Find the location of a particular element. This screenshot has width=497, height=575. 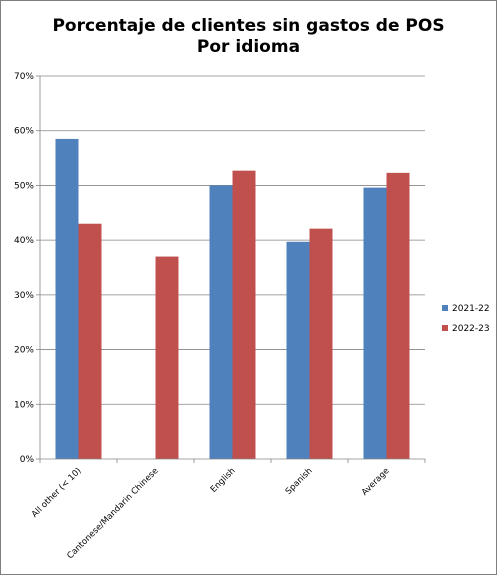

y-tick-label: 10% is located at coordinates (24, 405).